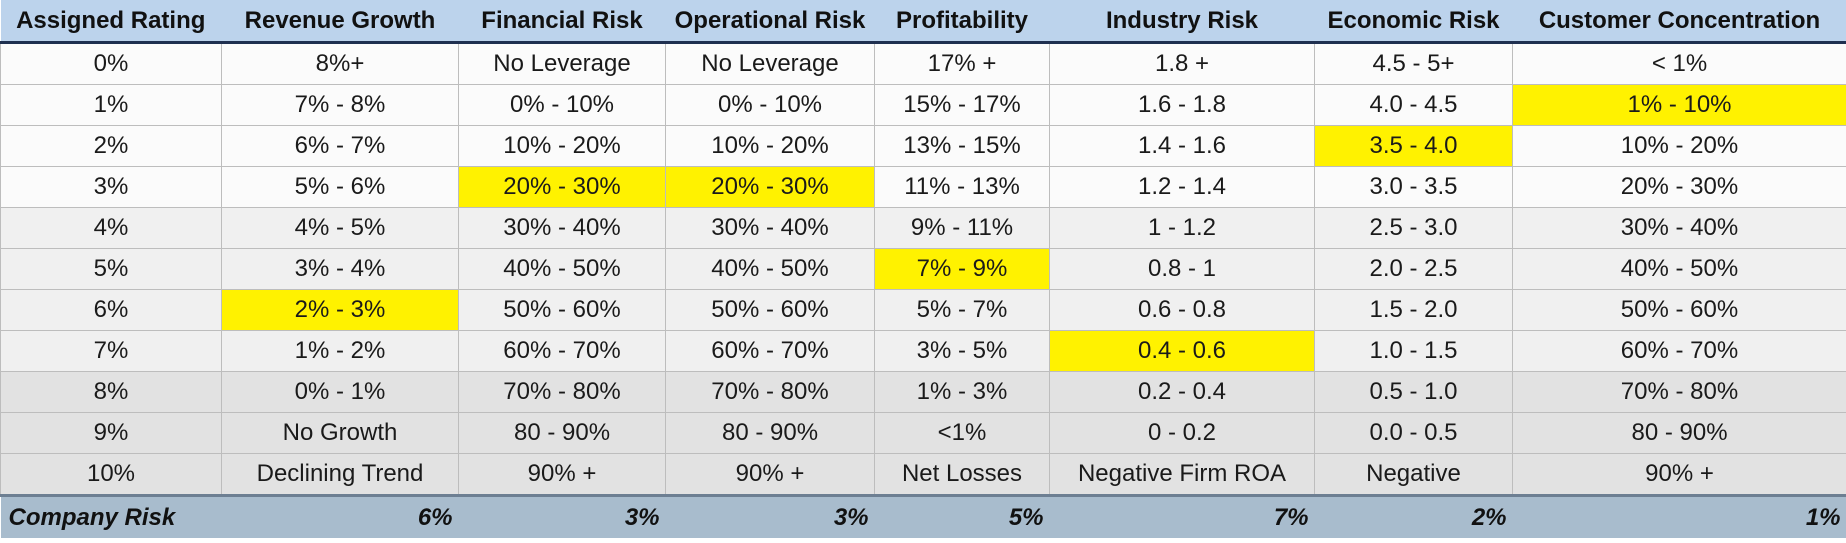 This screenshot has width=1846, height=543. What do you see at coordinates (1679, 351) in the screenshot?
I see `cell-customer-concentration: 60% - 70%` at bounding box center [1679, 351].